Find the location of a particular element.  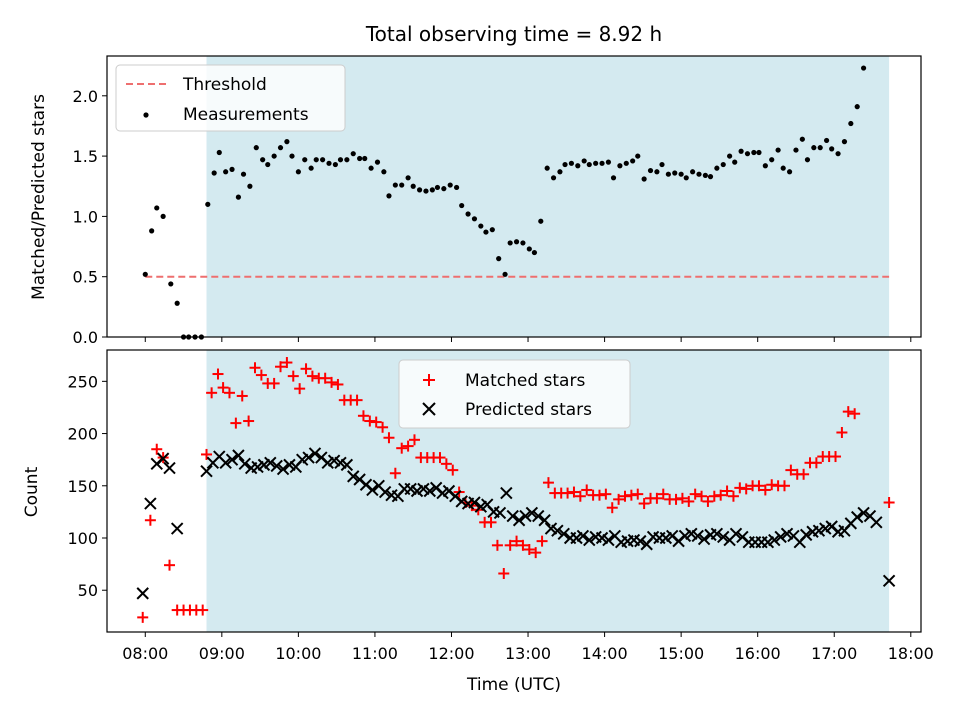

bottom-x-tick-label: 16:00 is located at coordinates (758, 653).